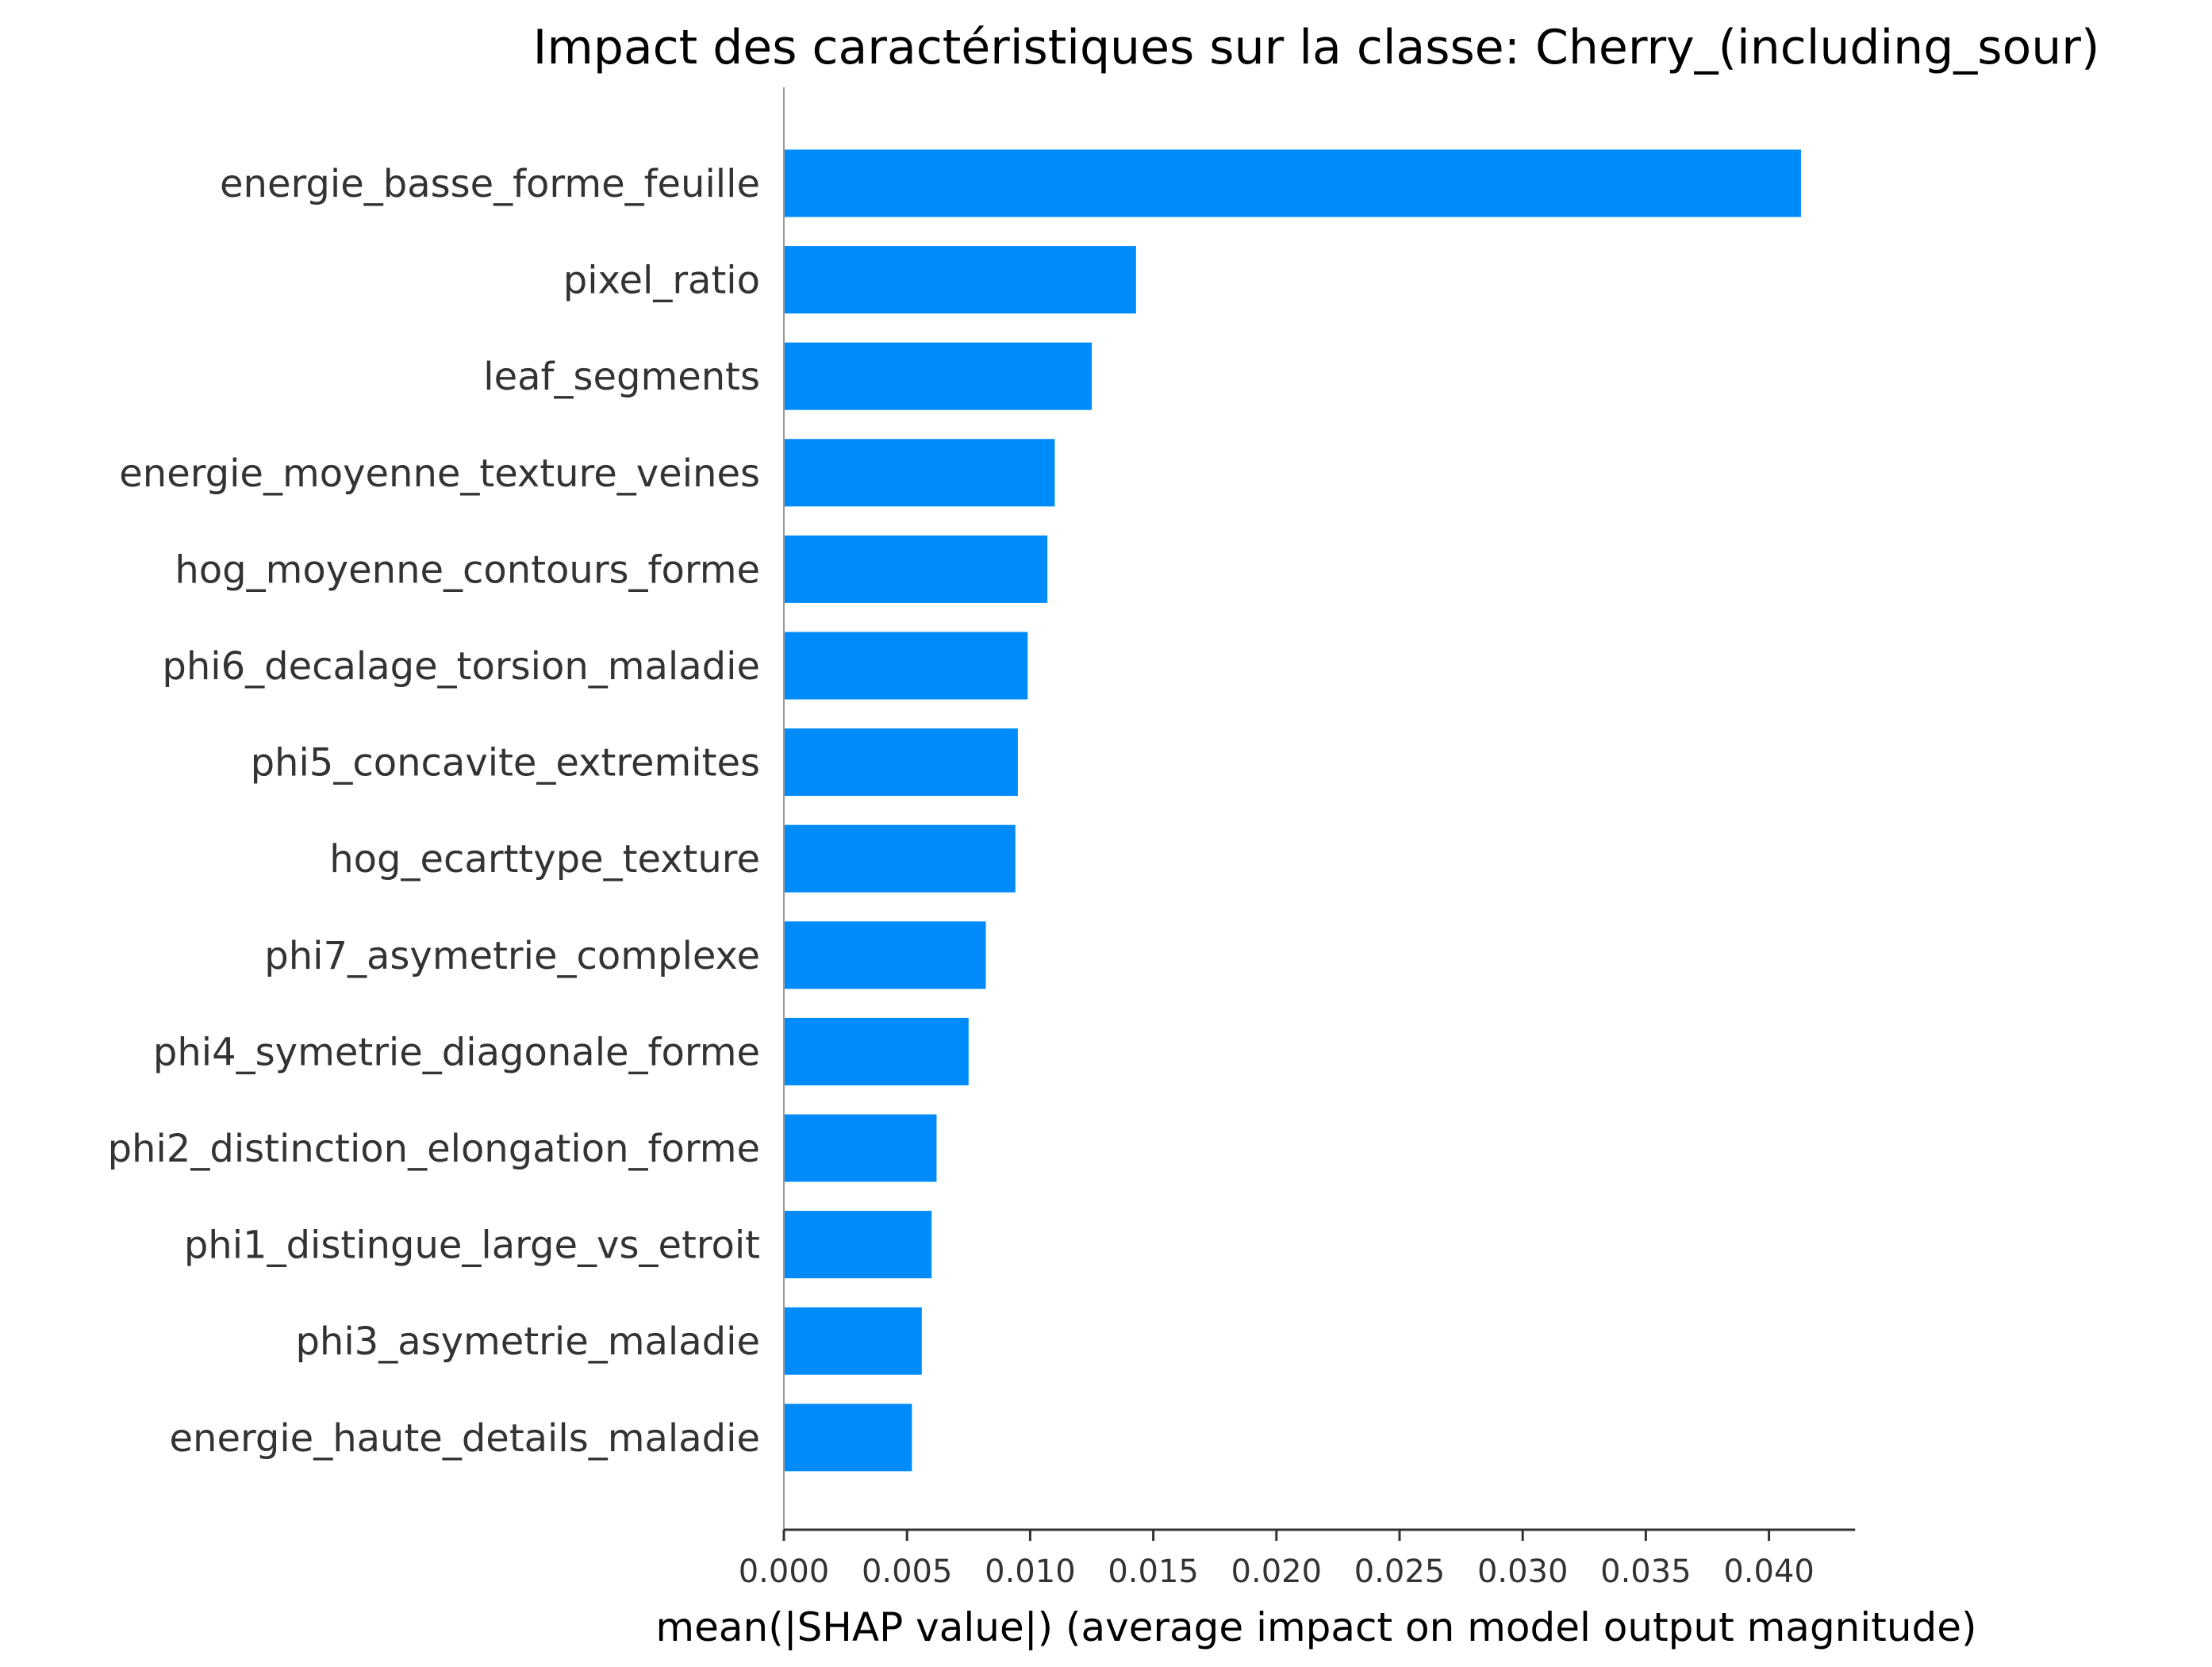 This screenshot has height=1667, width=2212. What do you see at coordinates (907, 1572) in the screenshot?
I see `x-tick-label: 0.005` at bounding box center [907, 1572].